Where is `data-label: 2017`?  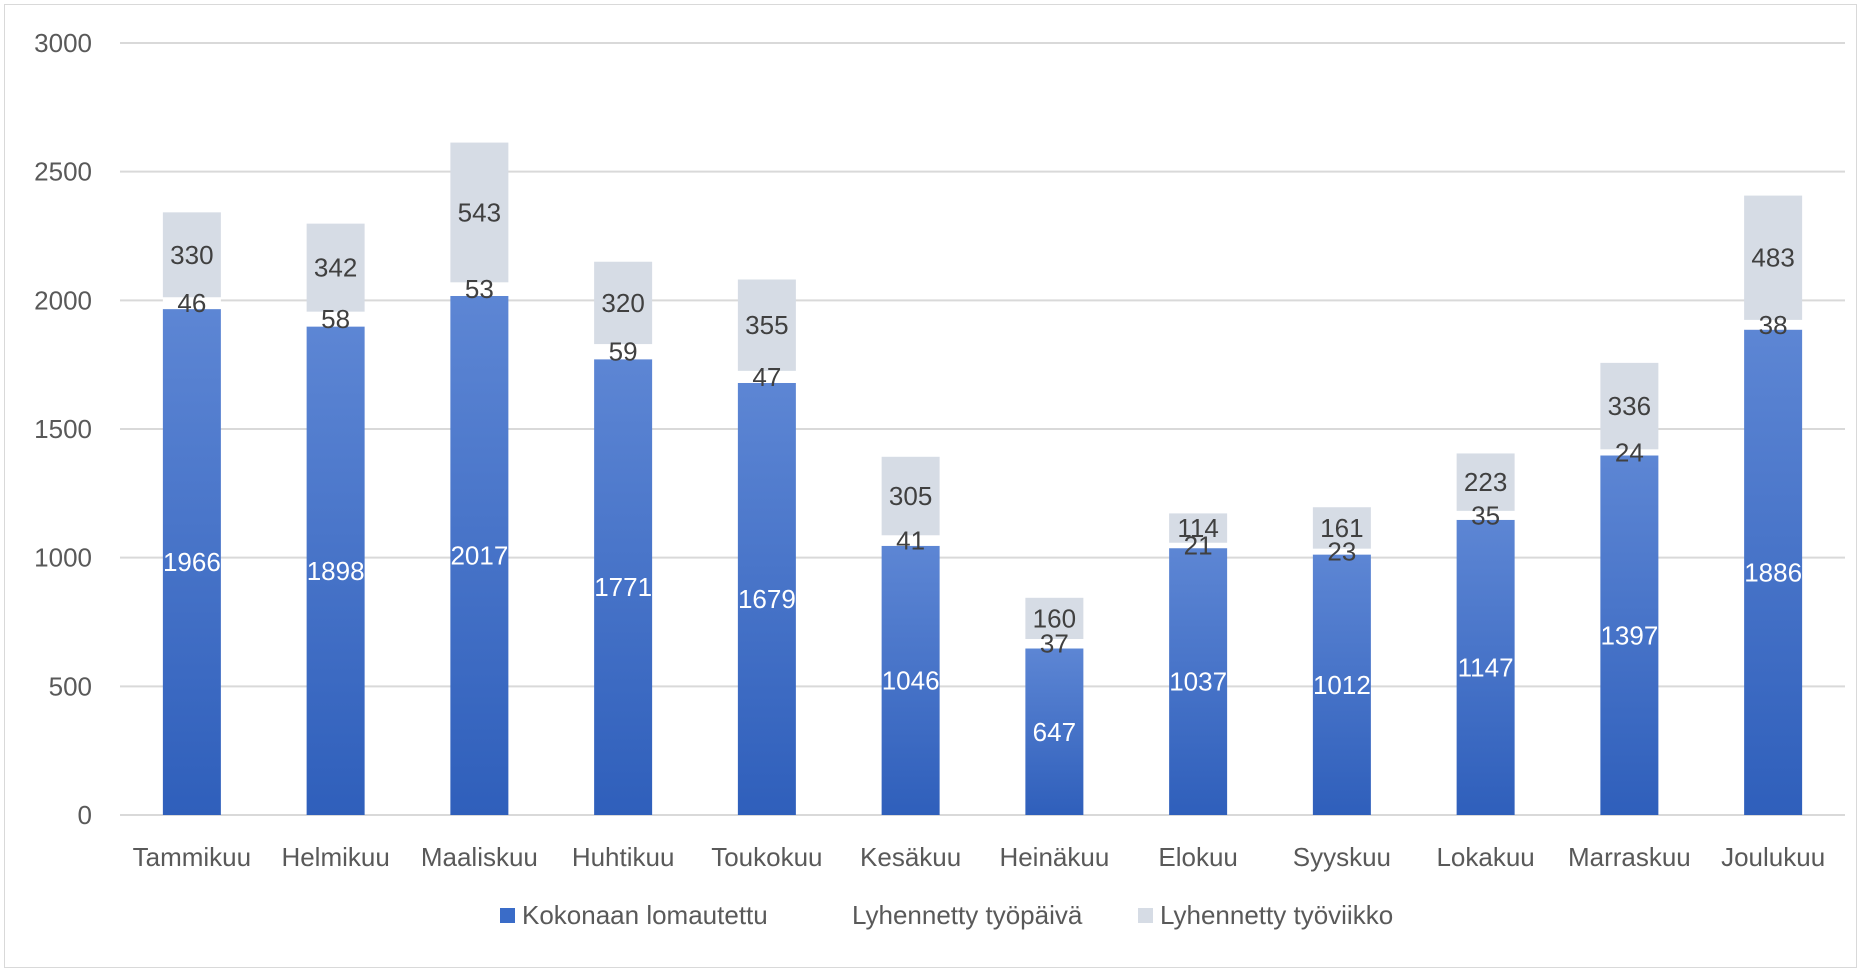 data-label: 2017 is located at coordinates (479, 555).